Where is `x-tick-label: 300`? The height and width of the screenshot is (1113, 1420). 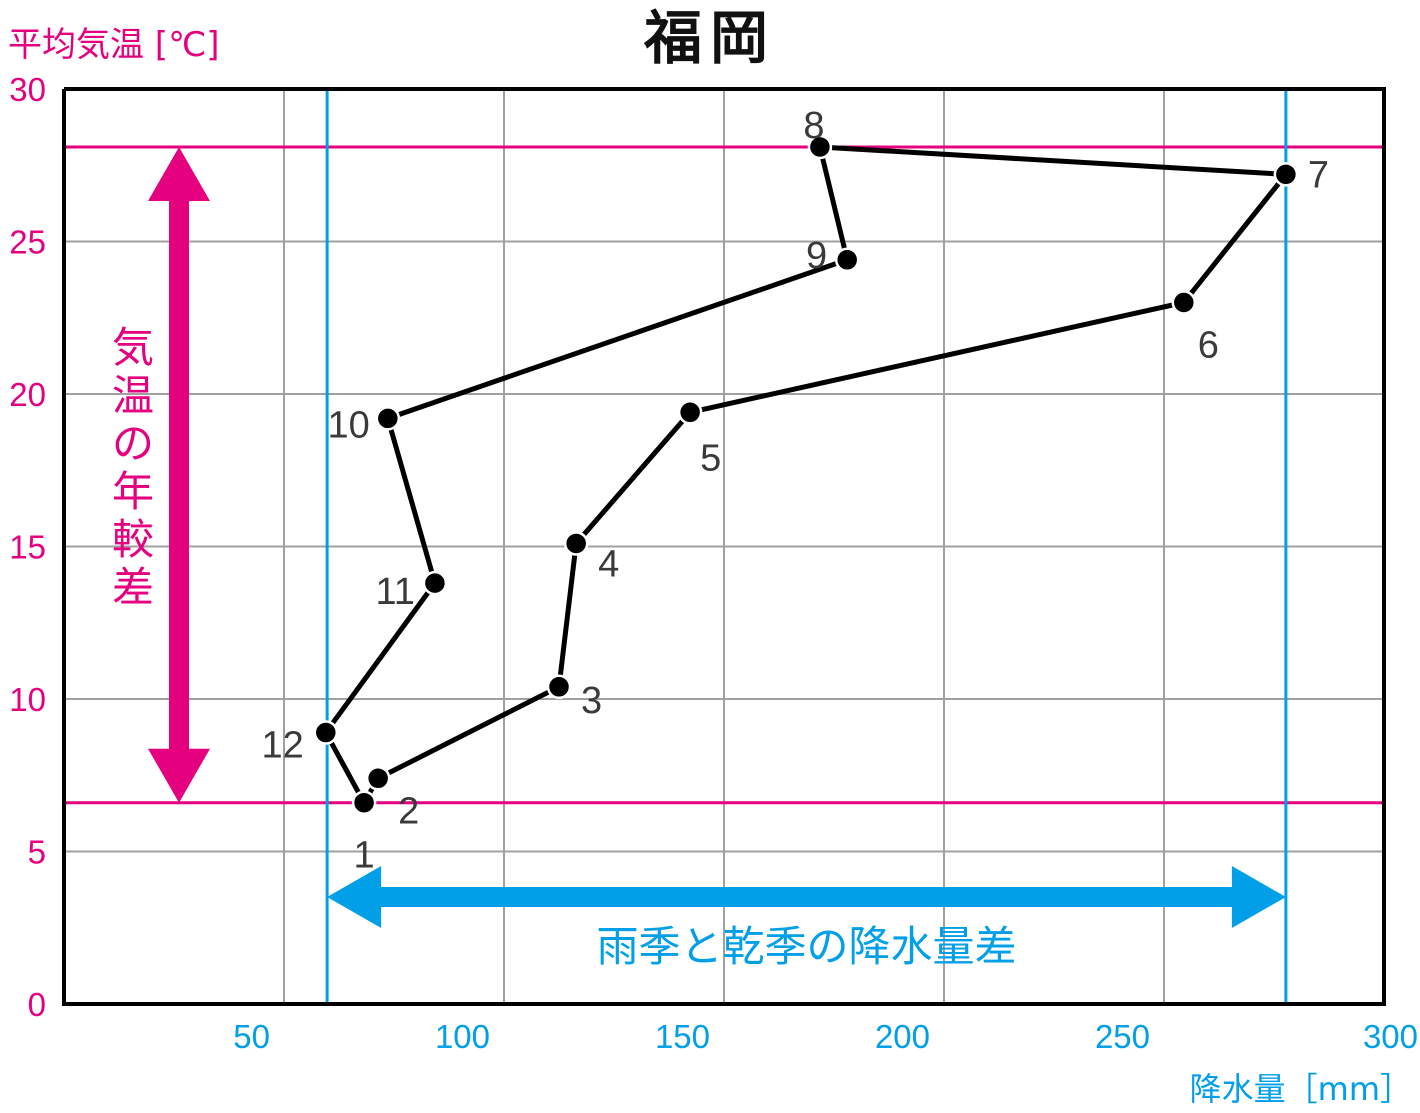
x-tick-label: 300 is located at coordinates (1390, 1036).